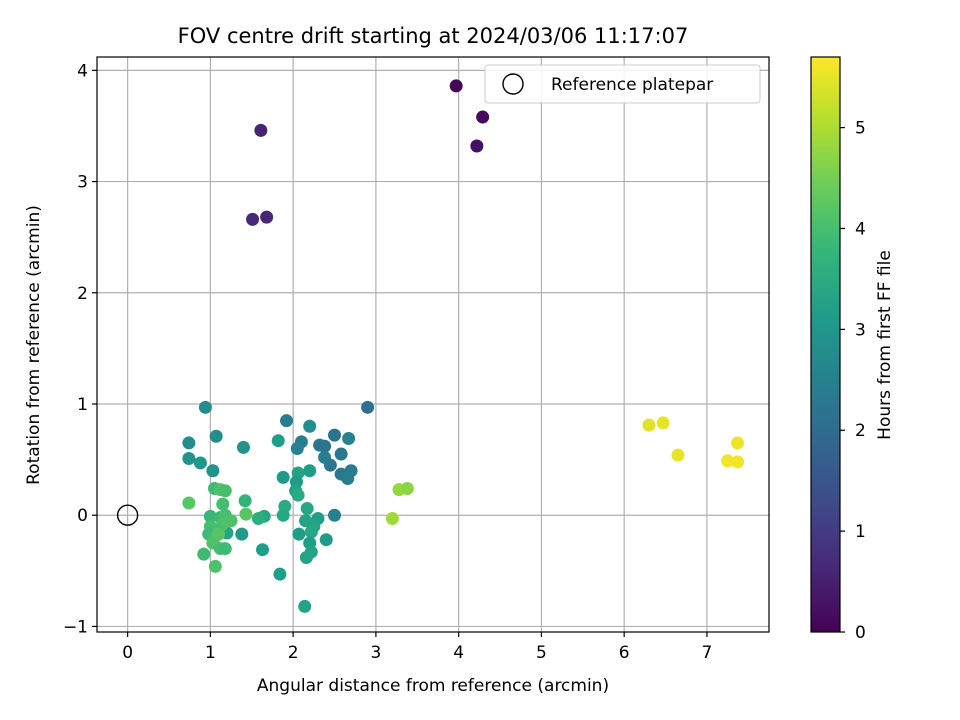 This screenshot has height=720, width=960. I want to click on colorbar-frame, so click(825, 344).